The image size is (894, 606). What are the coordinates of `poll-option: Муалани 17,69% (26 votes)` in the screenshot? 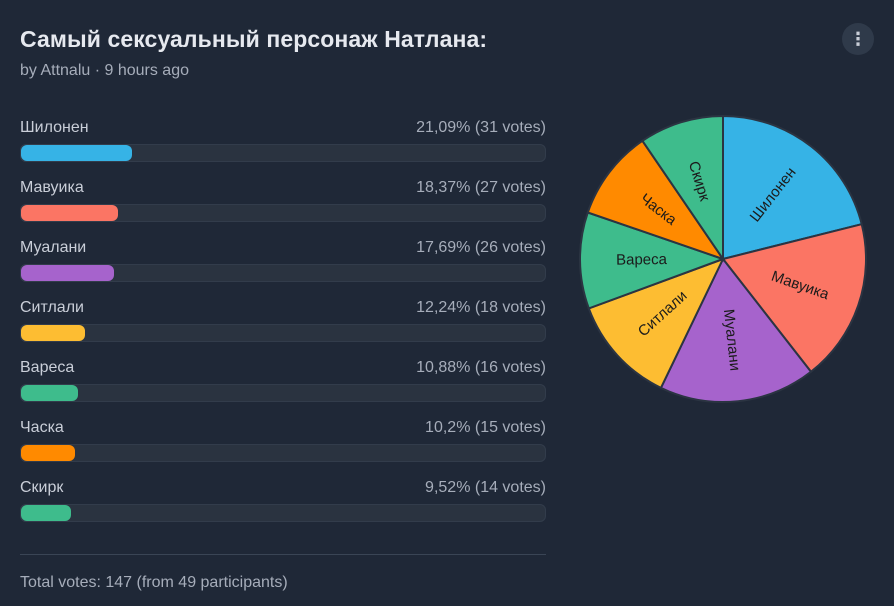 It's located at (283, 266).